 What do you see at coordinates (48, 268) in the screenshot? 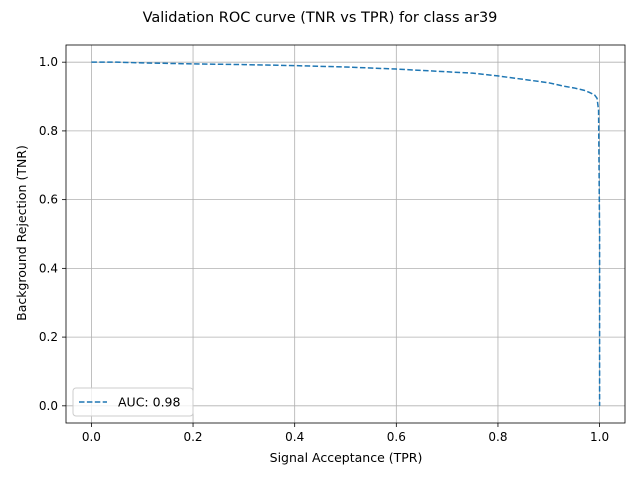
I see `y-tick-label: 0.4` at bounding box center [48, 268].